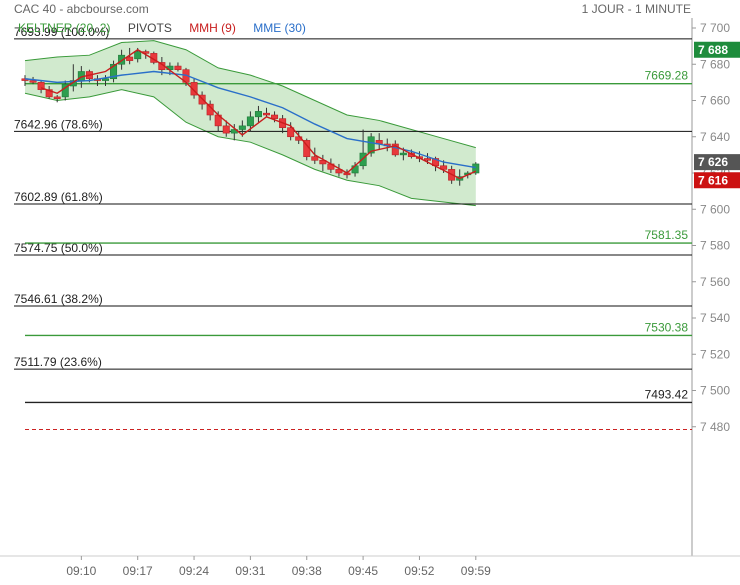 The width and height of the screenshot is (740, 585). I want to click on price-badge-label: 7 688, so click(713, 50).